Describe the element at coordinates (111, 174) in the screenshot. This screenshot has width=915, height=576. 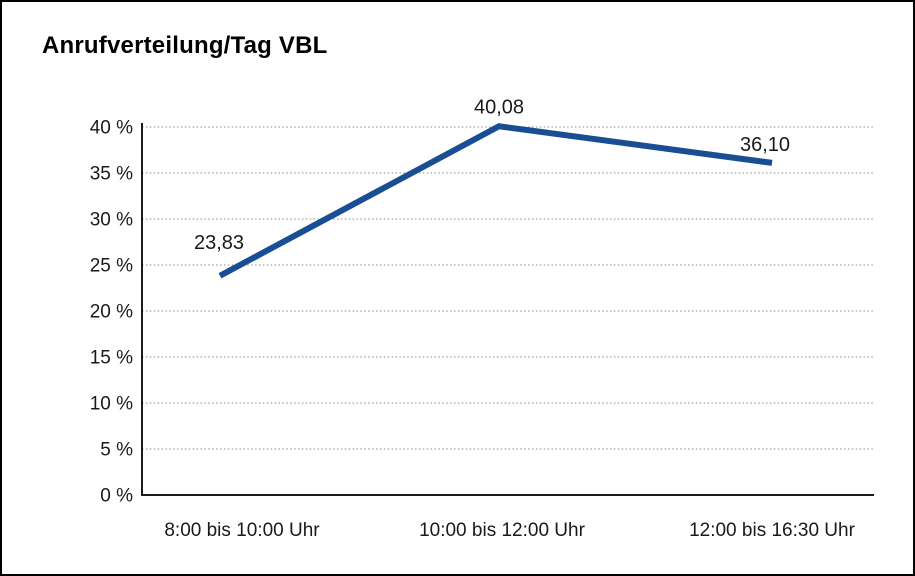
I see `y-tick-label: 35 %` at that location.